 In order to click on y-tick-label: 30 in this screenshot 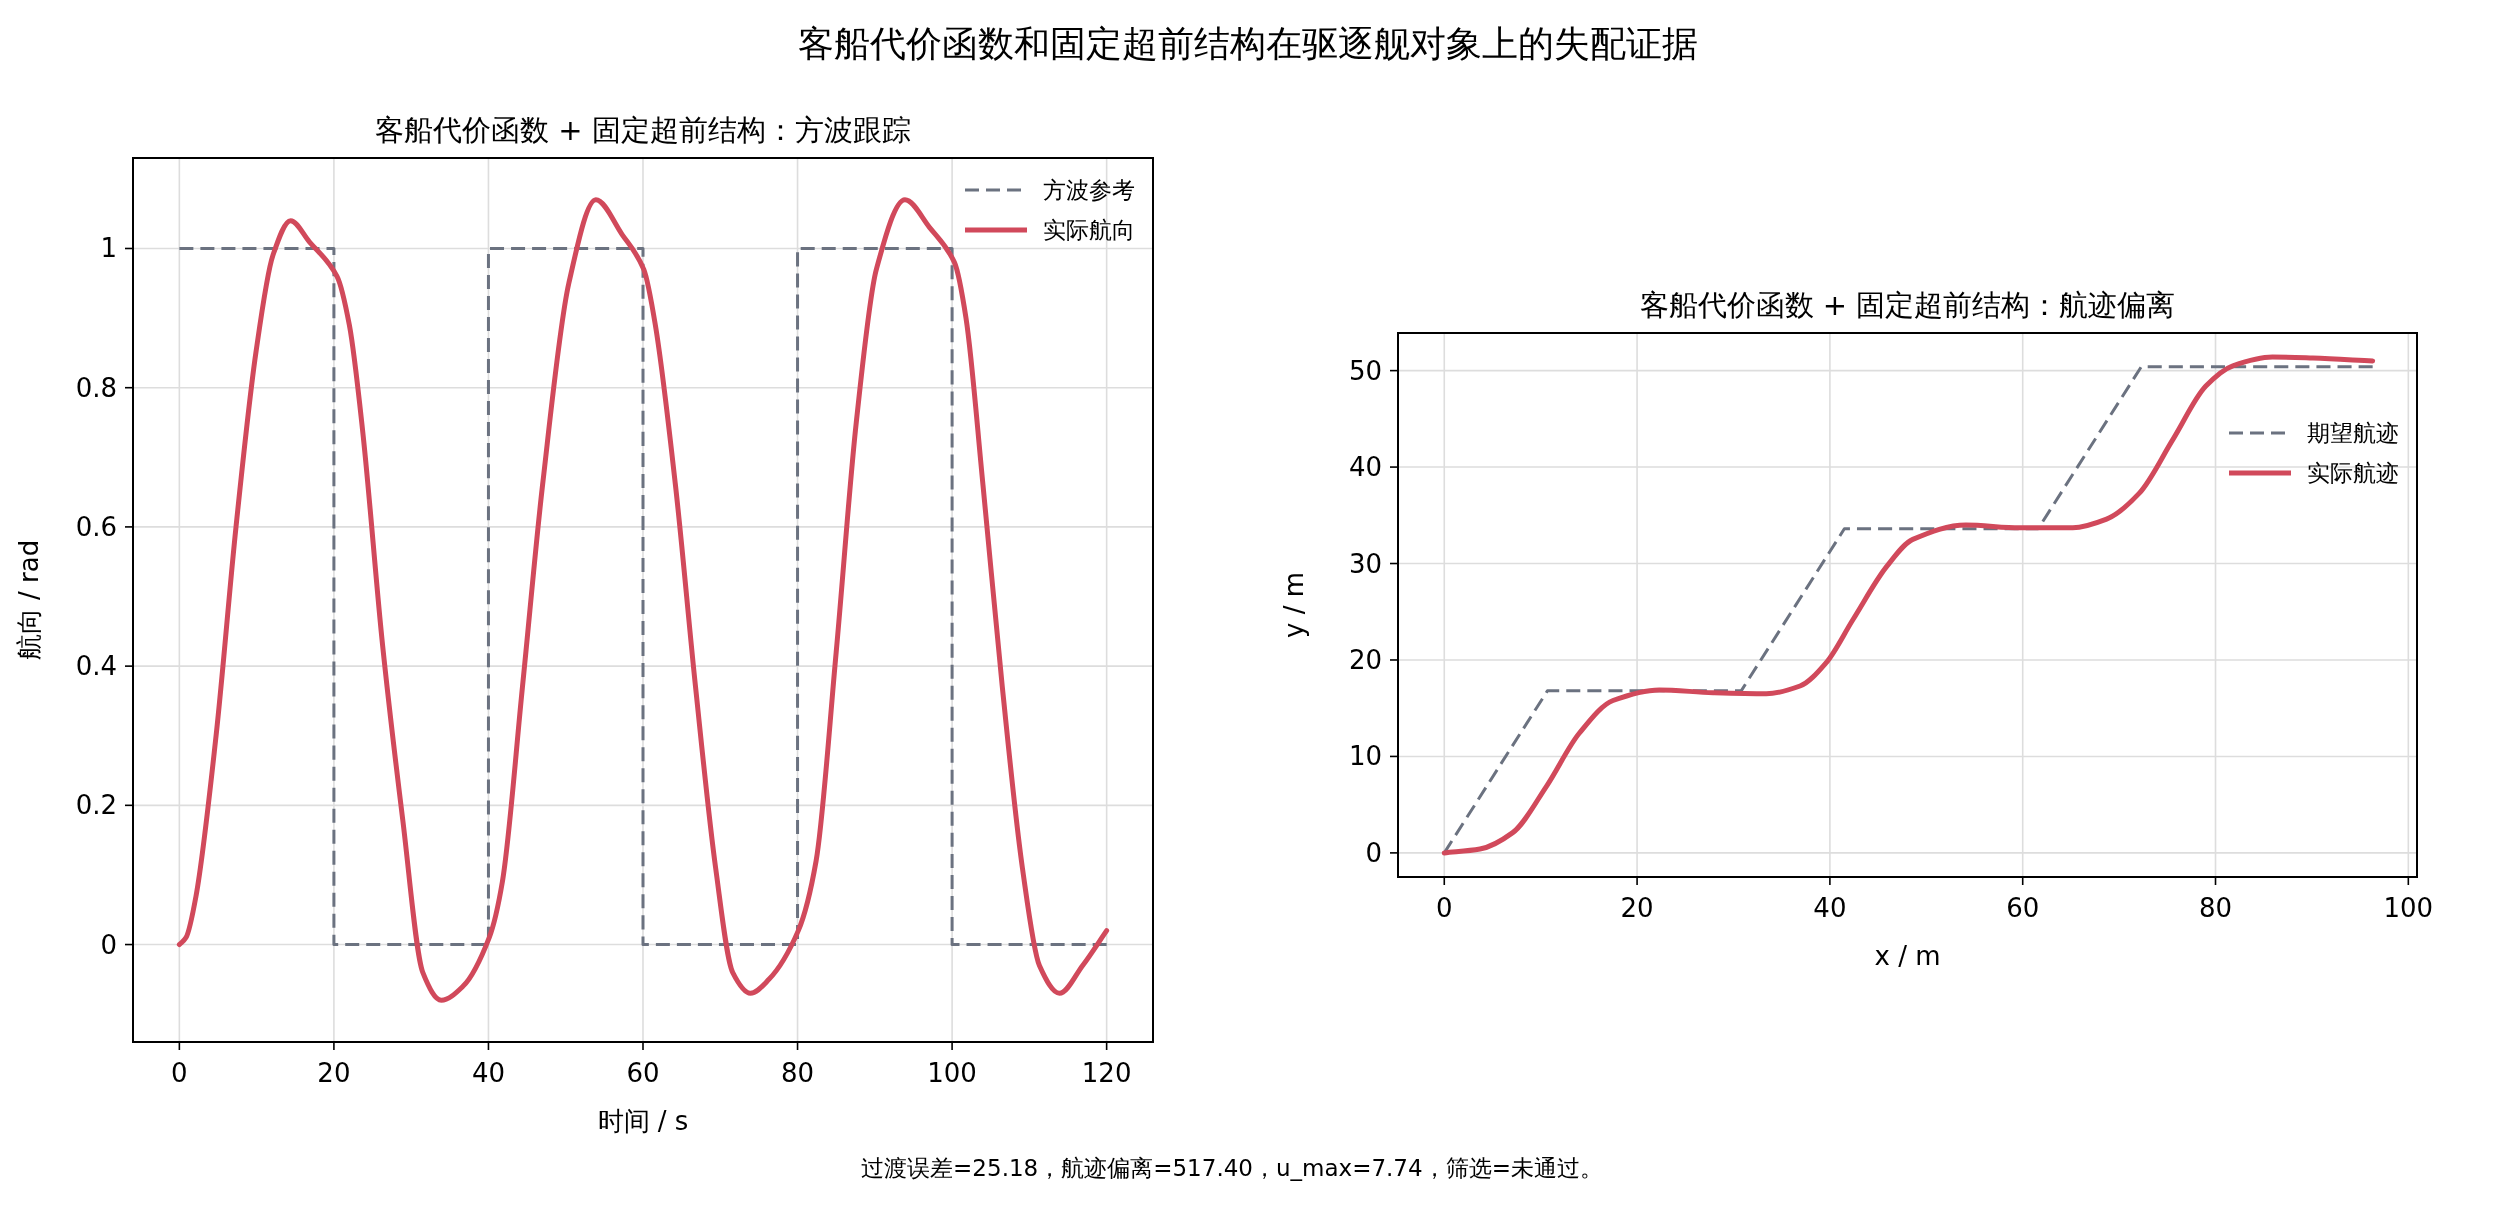, I will do `click(1365, 563)`.